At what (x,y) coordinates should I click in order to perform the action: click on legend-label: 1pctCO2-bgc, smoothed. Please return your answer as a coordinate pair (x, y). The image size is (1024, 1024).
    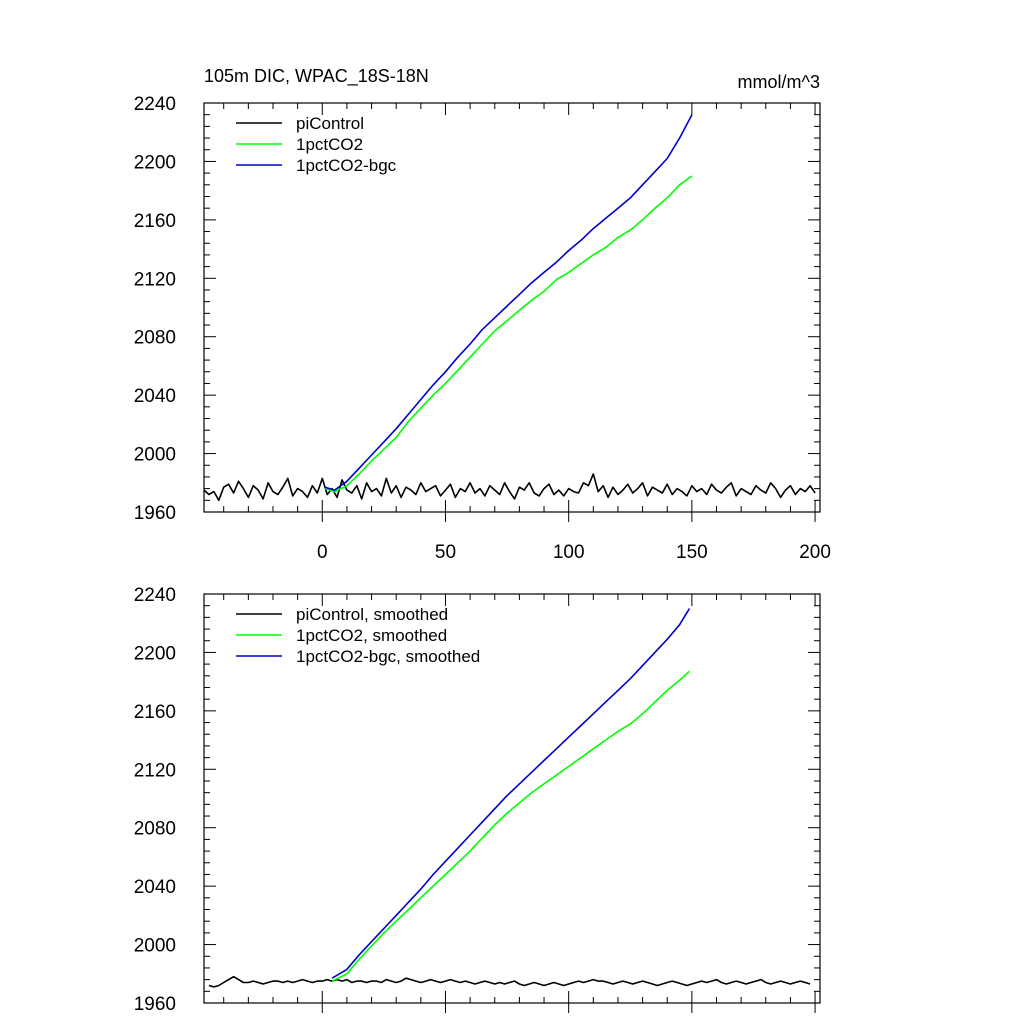
    Looking at the image, I should click on (388, 656).